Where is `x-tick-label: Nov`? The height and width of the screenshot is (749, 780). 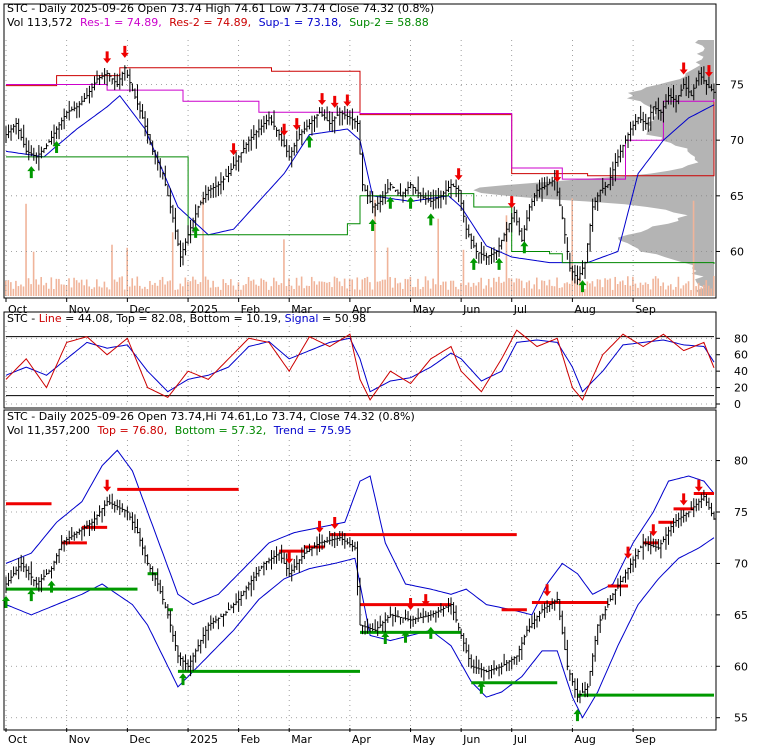
x-tick-label: Nov is located at coordinates (80, 739).